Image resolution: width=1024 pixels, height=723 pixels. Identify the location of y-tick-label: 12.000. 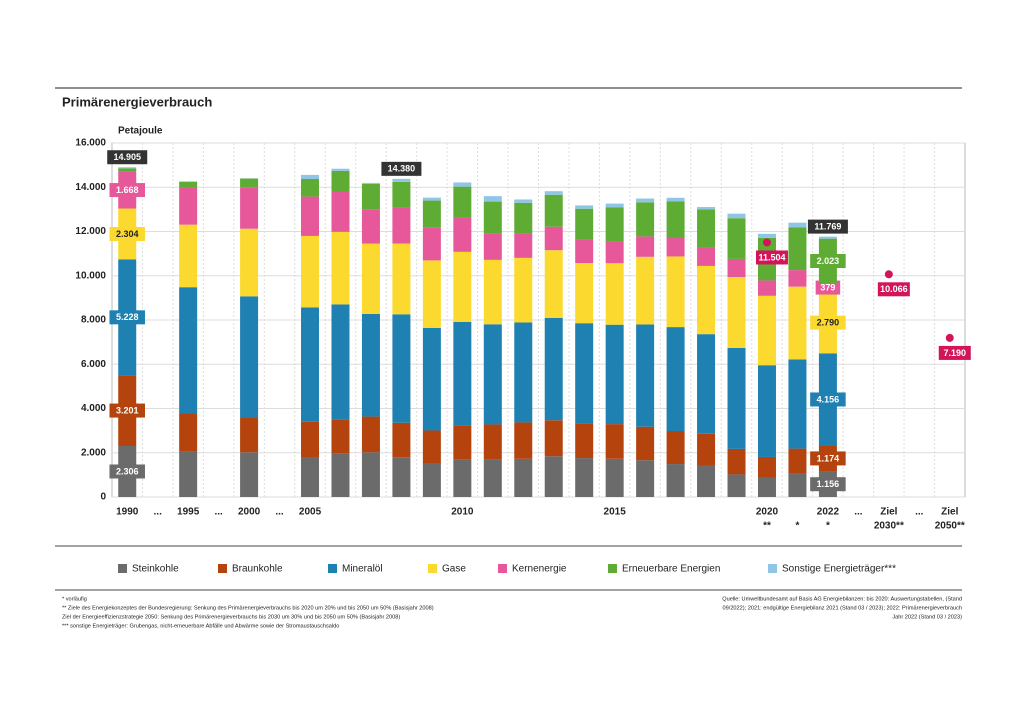
(90, 231).